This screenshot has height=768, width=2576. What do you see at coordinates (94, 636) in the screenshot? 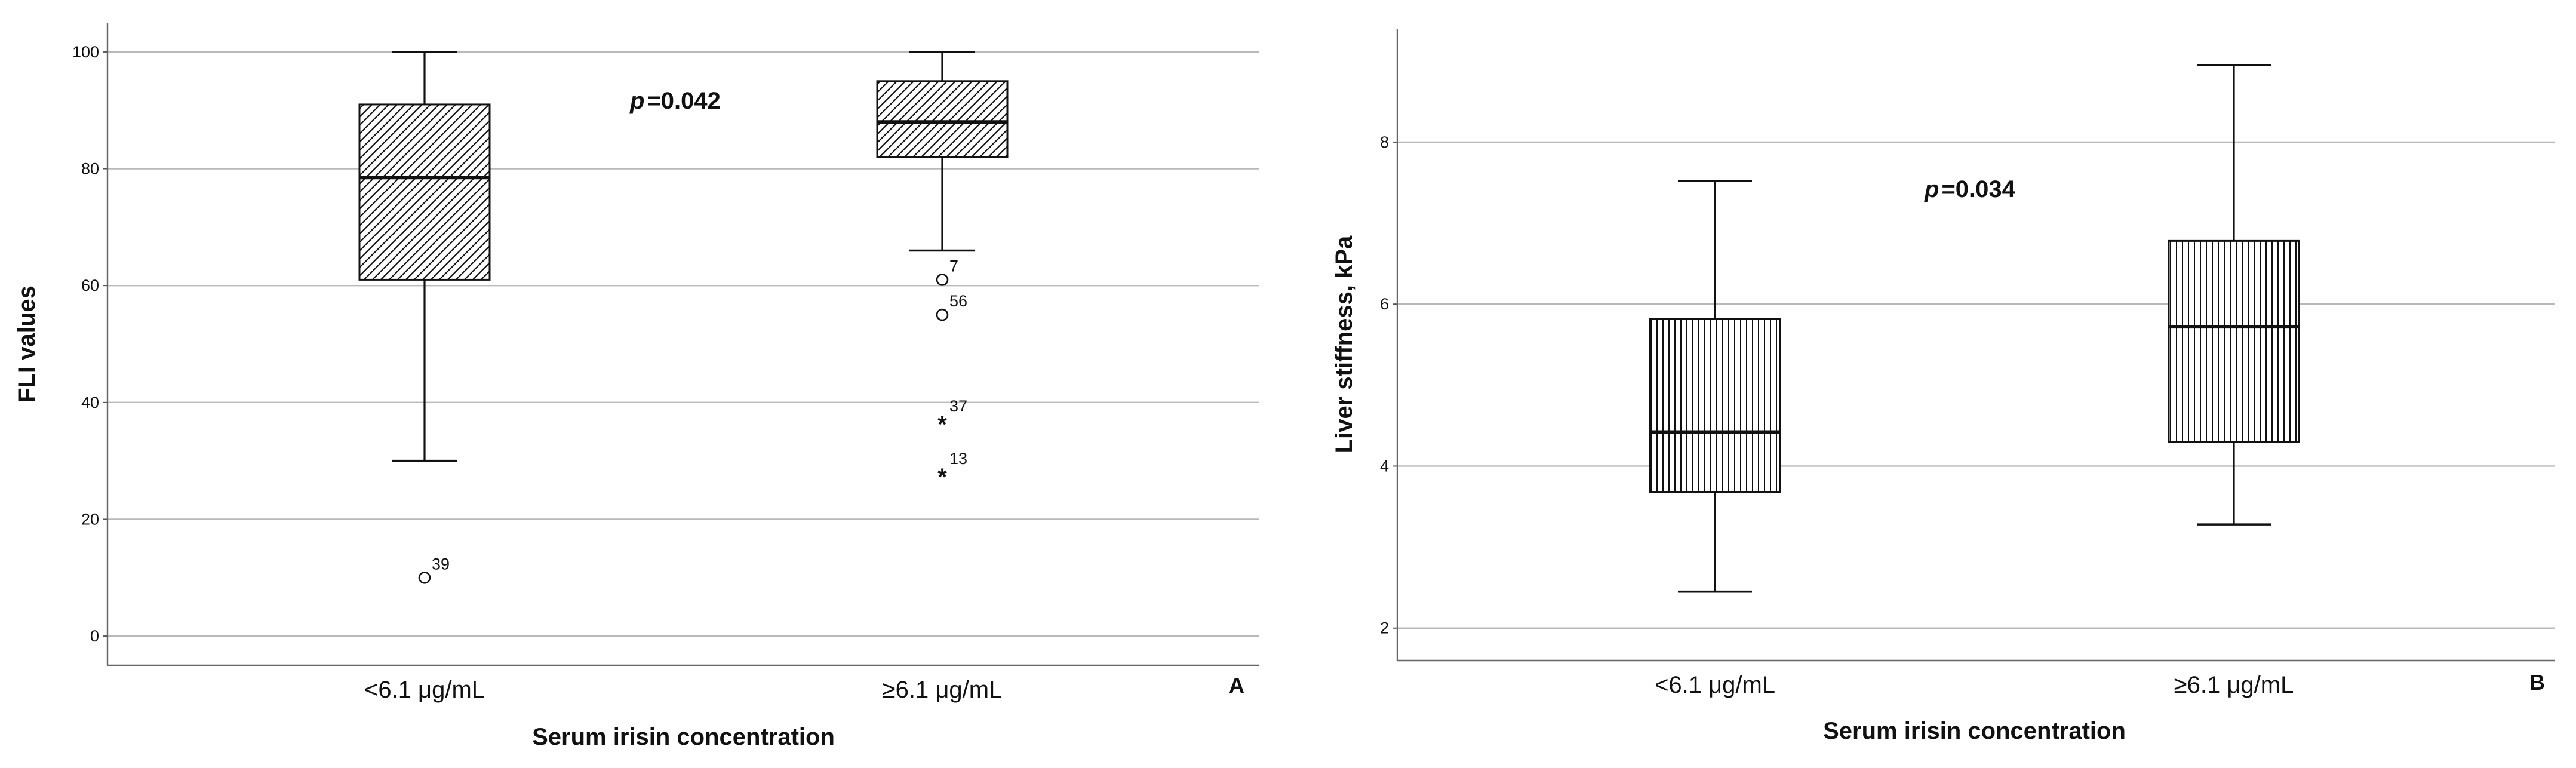
I see `y-tick-label: 0` at bounding box center [94, 636].